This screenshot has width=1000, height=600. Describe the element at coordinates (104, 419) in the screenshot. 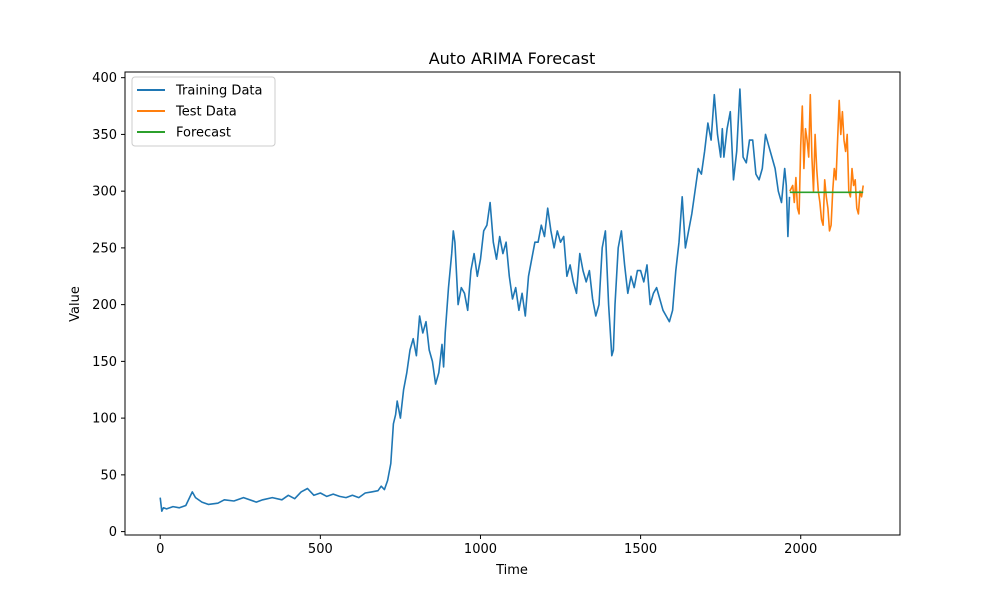

I see `y-tick-label: 100` at that location.